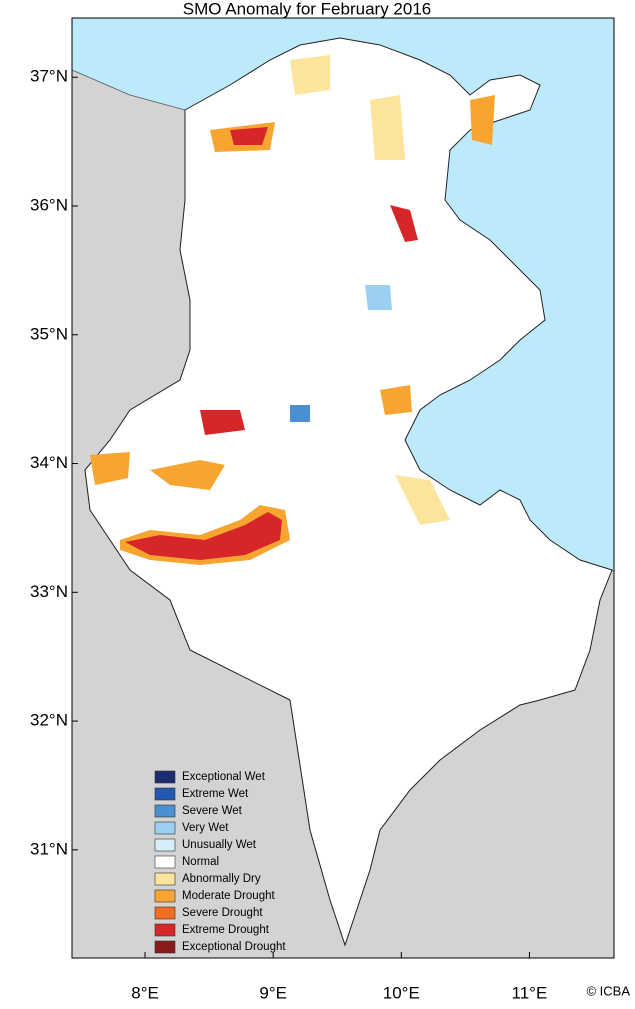  Describe the element at coordinates (221, 879) in the screenshot. I see `legend-label: Abnormally Dry` at that location.